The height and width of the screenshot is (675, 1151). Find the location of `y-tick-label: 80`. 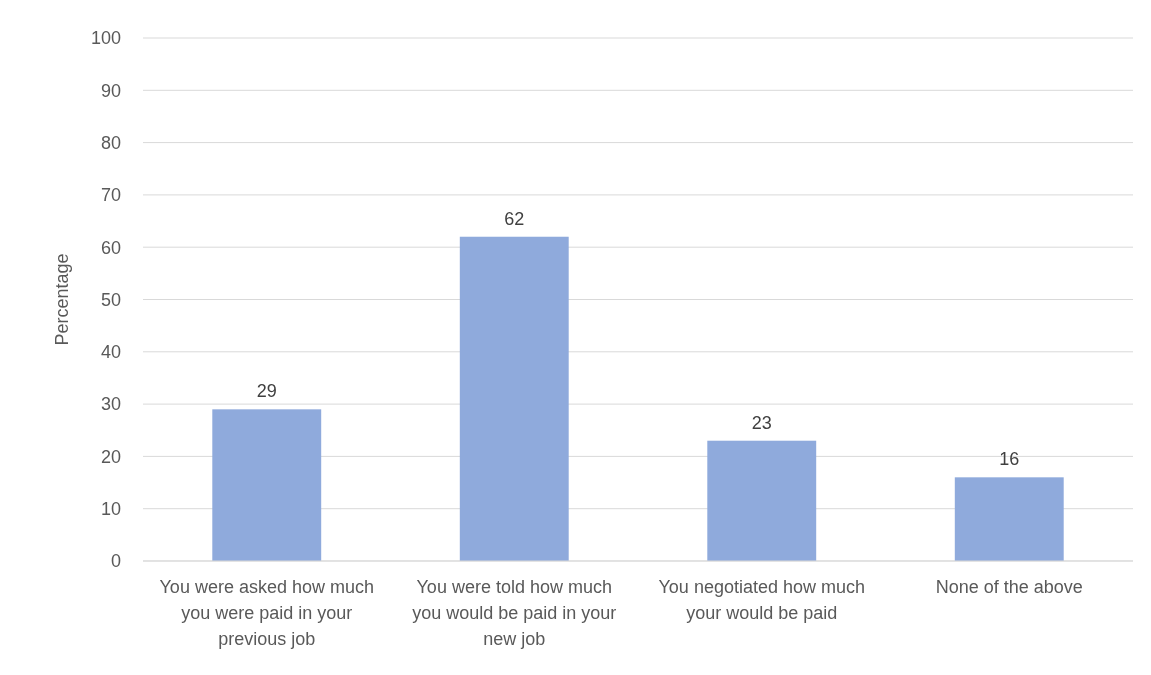

y-tick-label: 80 is located at coordinates (110, 142).